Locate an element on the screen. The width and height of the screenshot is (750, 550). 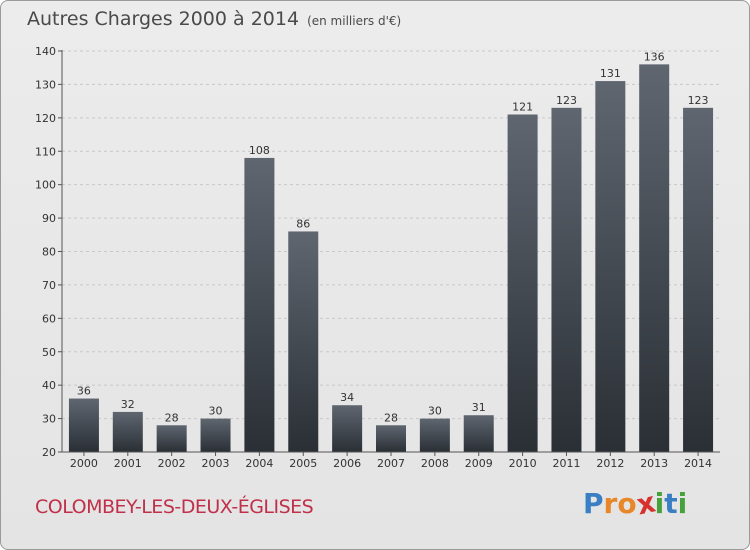
y-tick-label: 30 is located at coordinates (49, 419).